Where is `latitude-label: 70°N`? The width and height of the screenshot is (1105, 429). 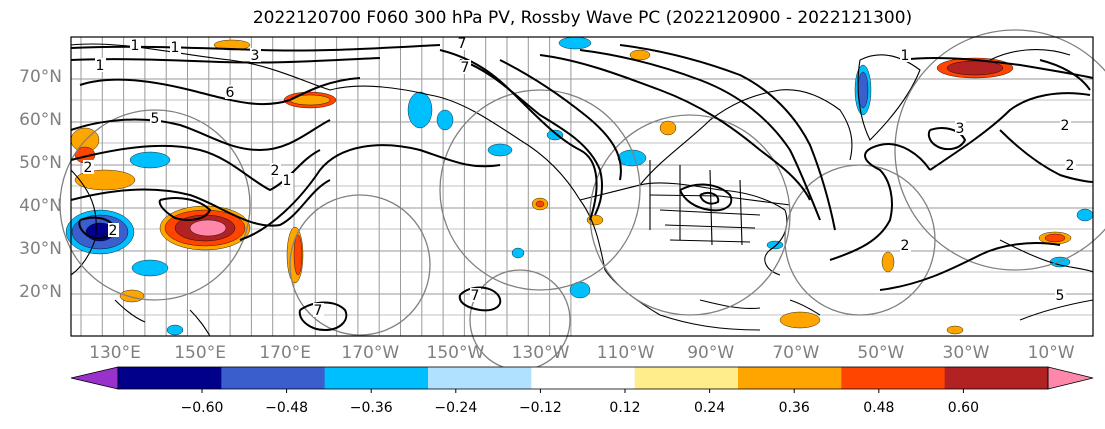 latitude-label: 70°N is located at coordinates (40, 77).